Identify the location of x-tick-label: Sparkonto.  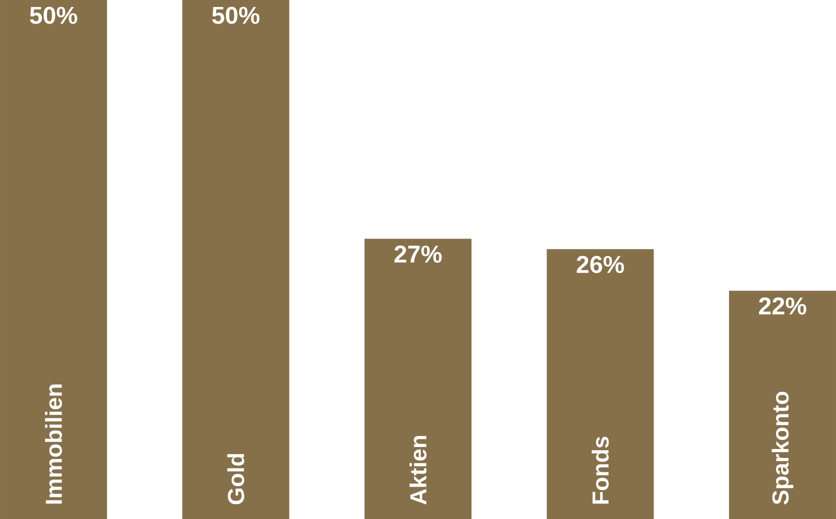
(783, 448).